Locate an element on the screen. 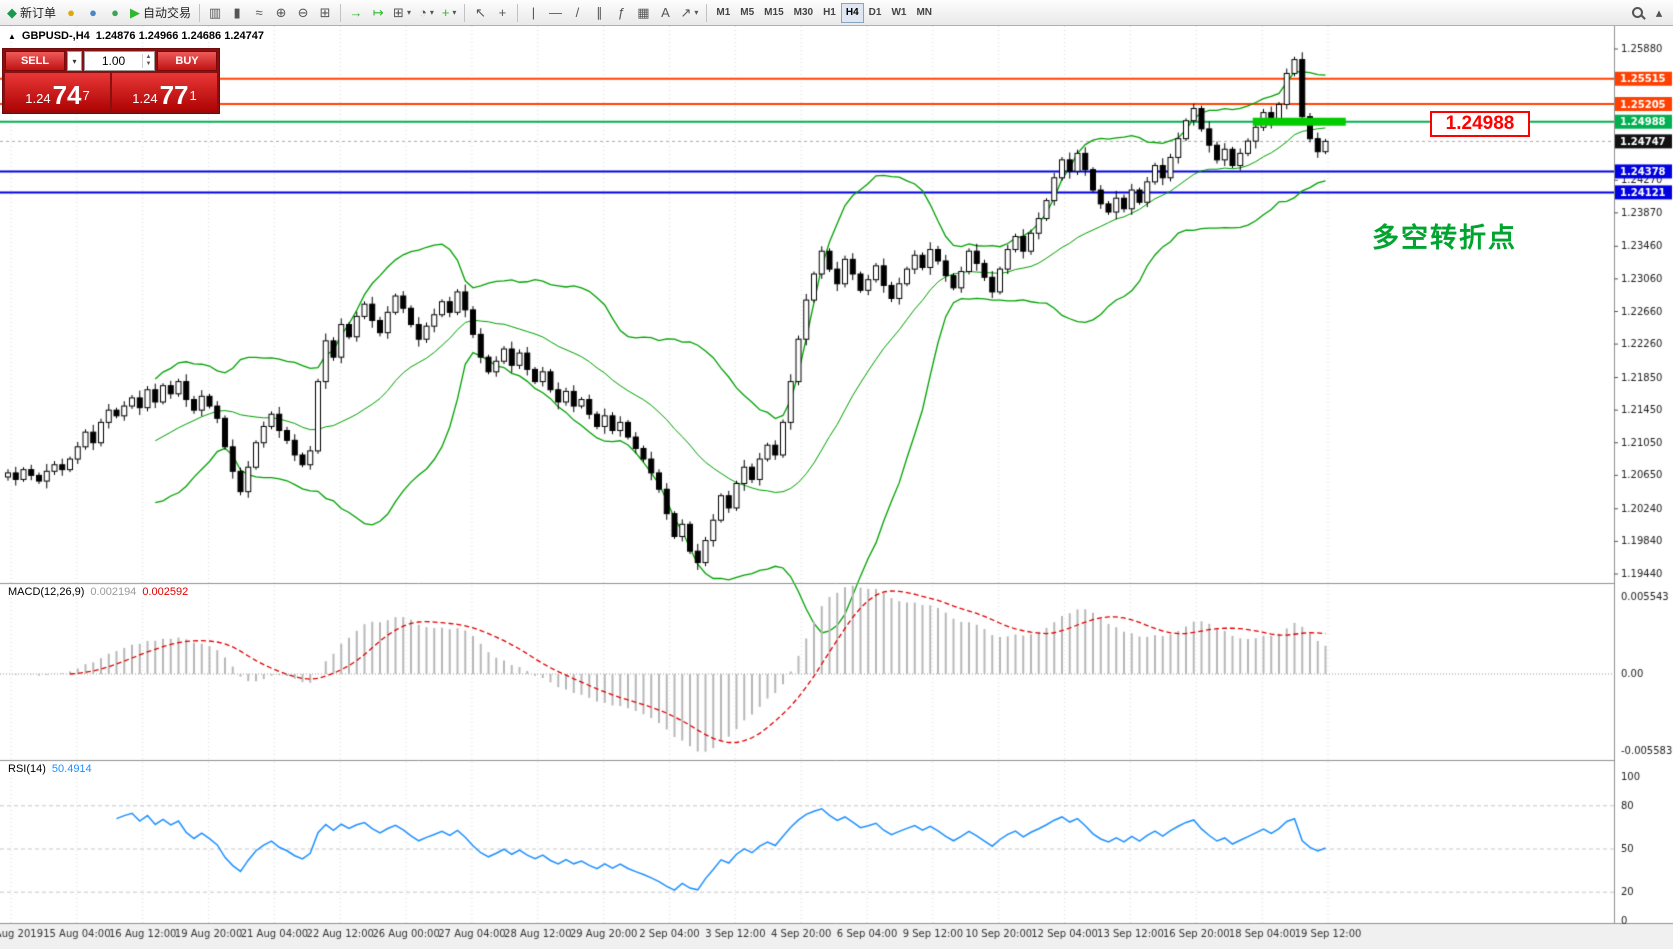  buy-price-small: 1.24 is located at coordinates (145, 98).